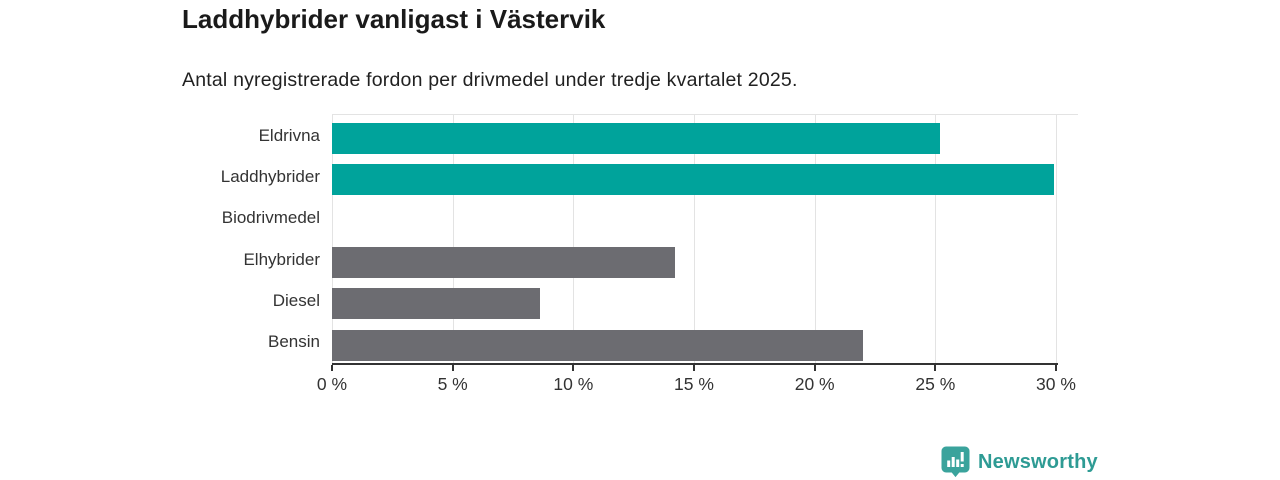  What do you see at coordinates (332, 384) in the screenshot?
I see `x-tick-label: 0 %` at bounding box center [332, 384].